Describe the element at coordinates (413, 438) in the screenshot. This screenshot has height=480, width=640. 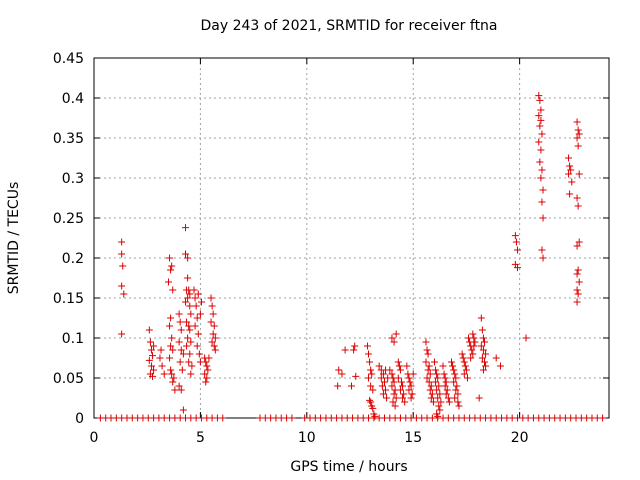
I see `x-tick-label: 15` at that location.